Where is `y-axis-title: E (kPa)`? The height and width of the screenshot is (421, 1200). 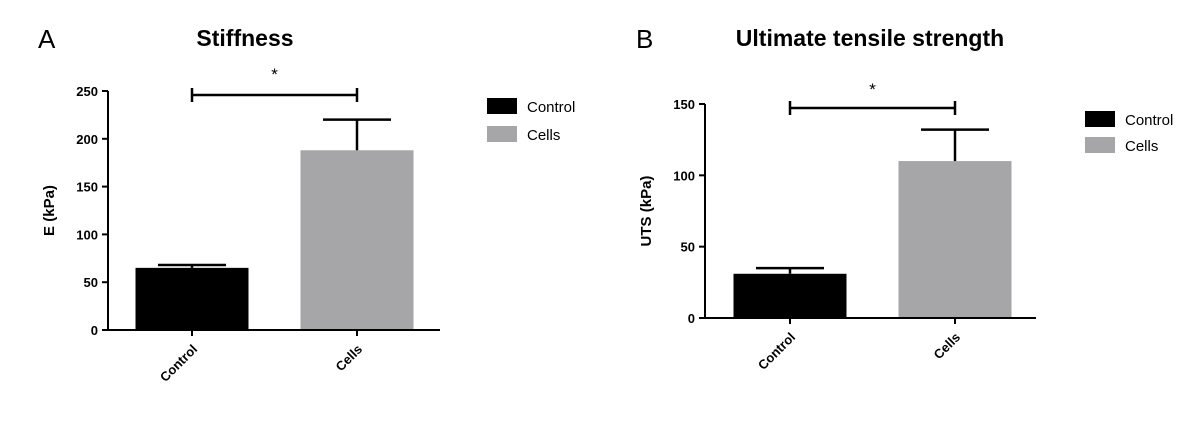
y-axis-title: E (kPa) is located at coordinates (49, 210).